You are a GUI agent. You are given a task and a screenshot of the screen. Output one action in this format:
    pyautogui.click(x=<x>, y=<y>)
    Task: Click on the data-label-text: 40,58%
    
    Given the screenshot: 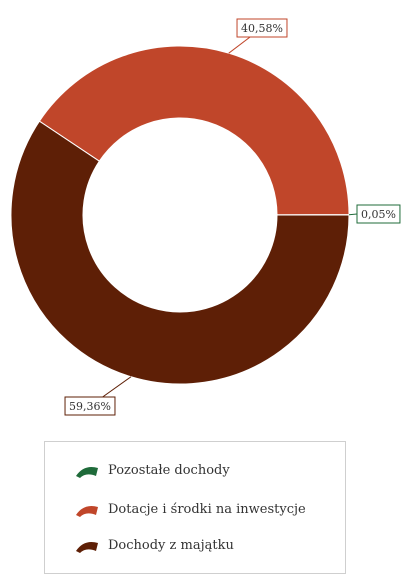 What is the action you would take?
    pyautogui.click(x=262, y=28)
    